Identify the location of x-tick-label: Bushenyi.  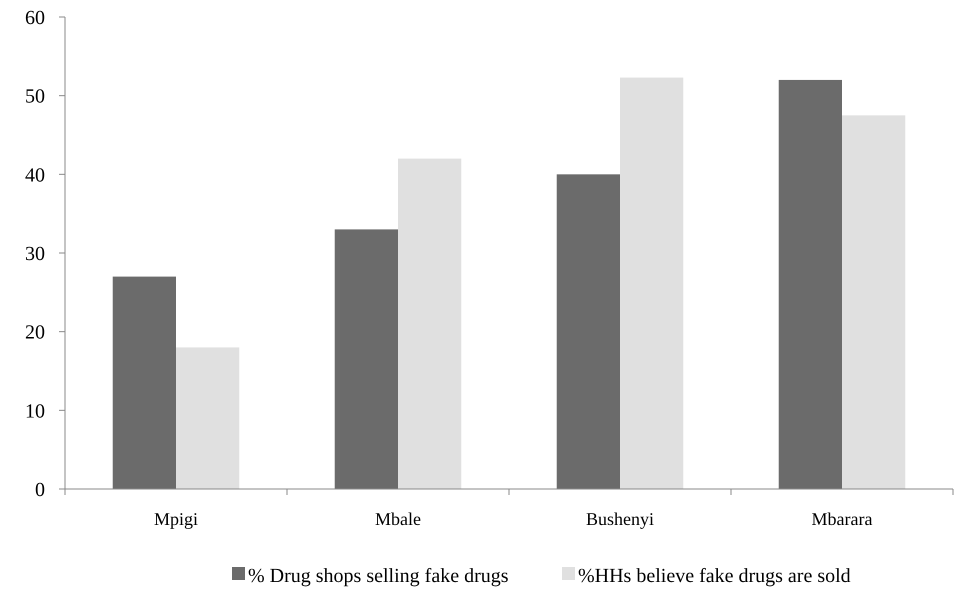
(620, 519).